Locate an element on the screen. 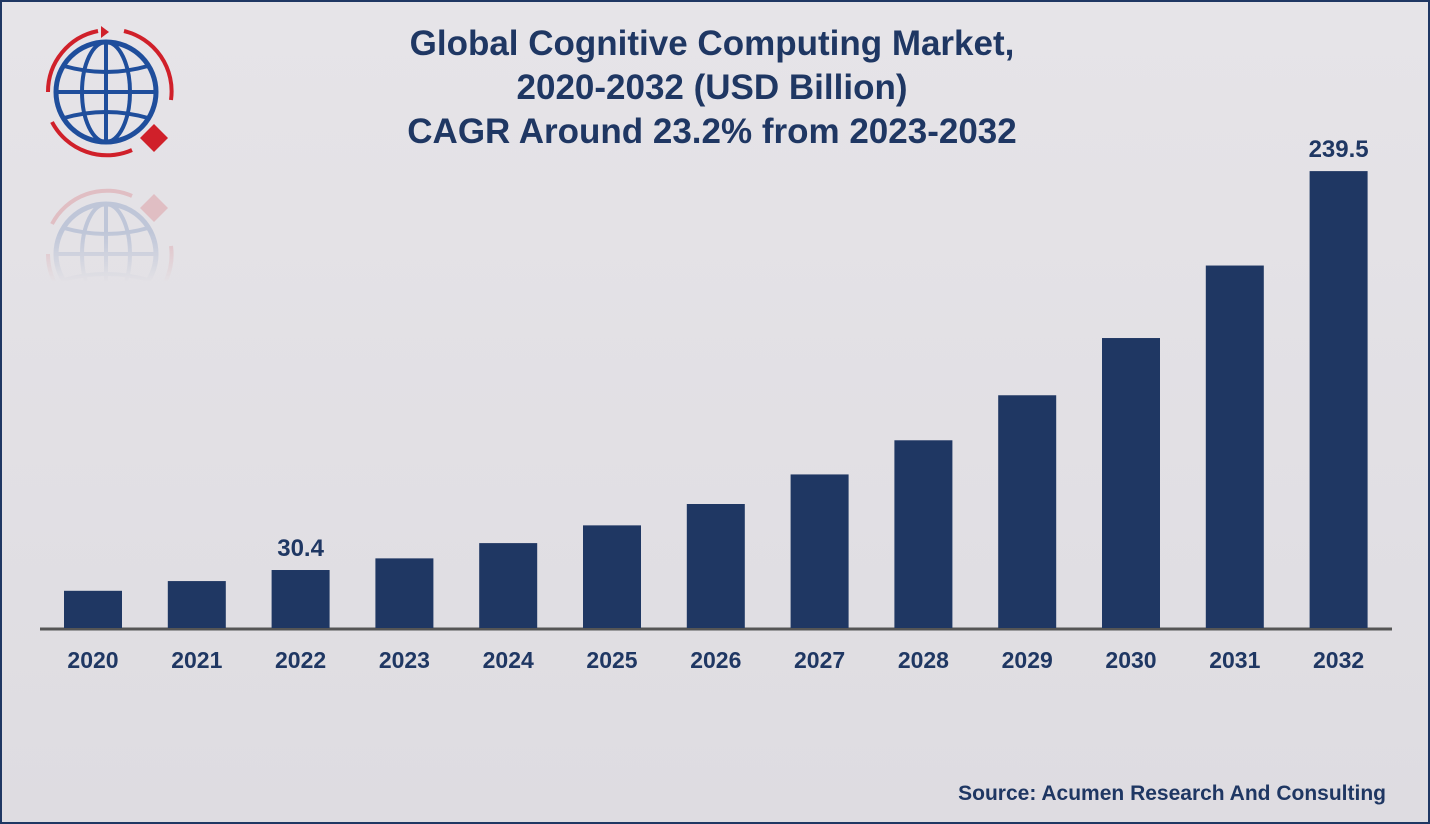  x-tick-label: 2020 is located at coordinates (92, 660).